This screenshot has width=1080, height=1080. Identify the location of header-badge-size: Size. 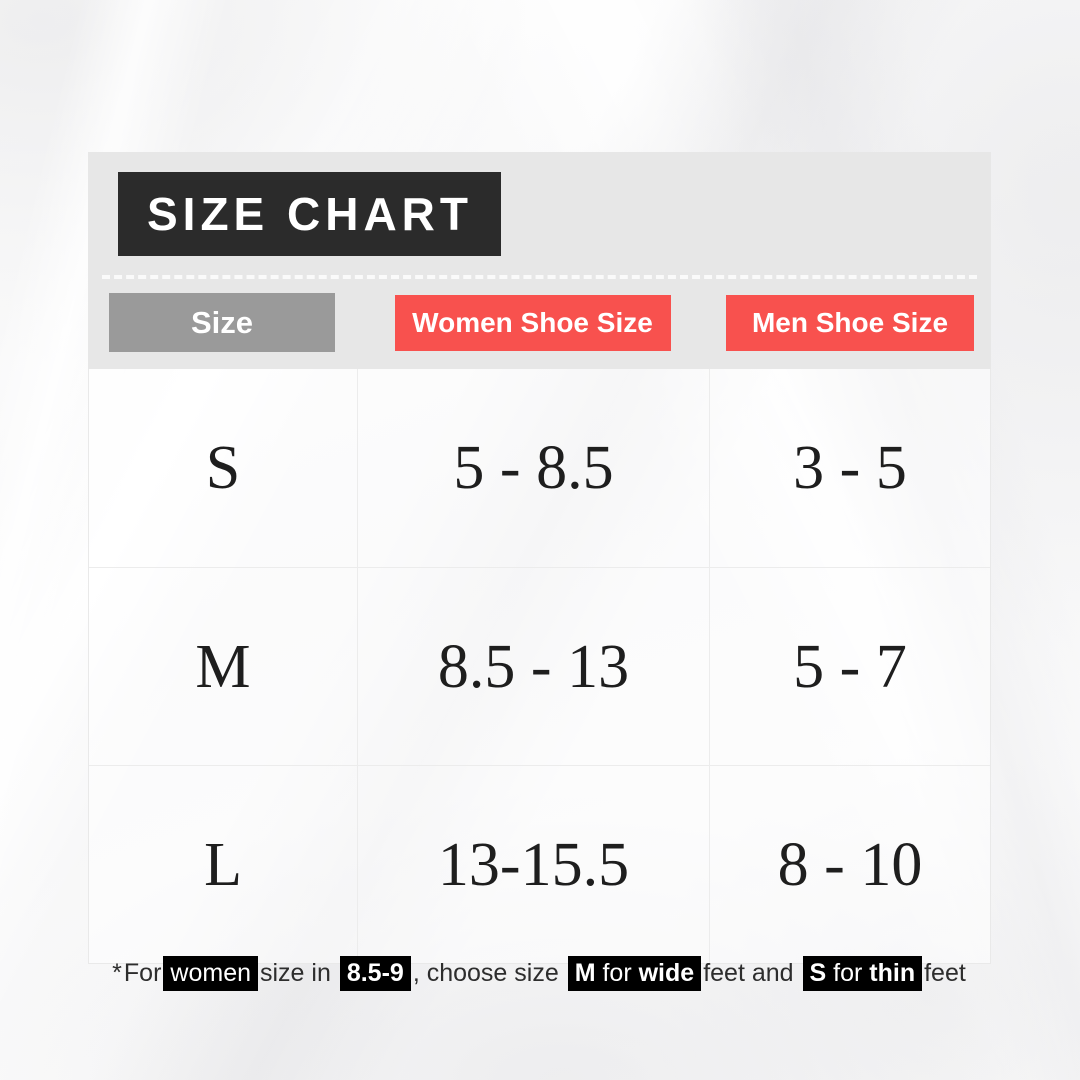
(222, 322).